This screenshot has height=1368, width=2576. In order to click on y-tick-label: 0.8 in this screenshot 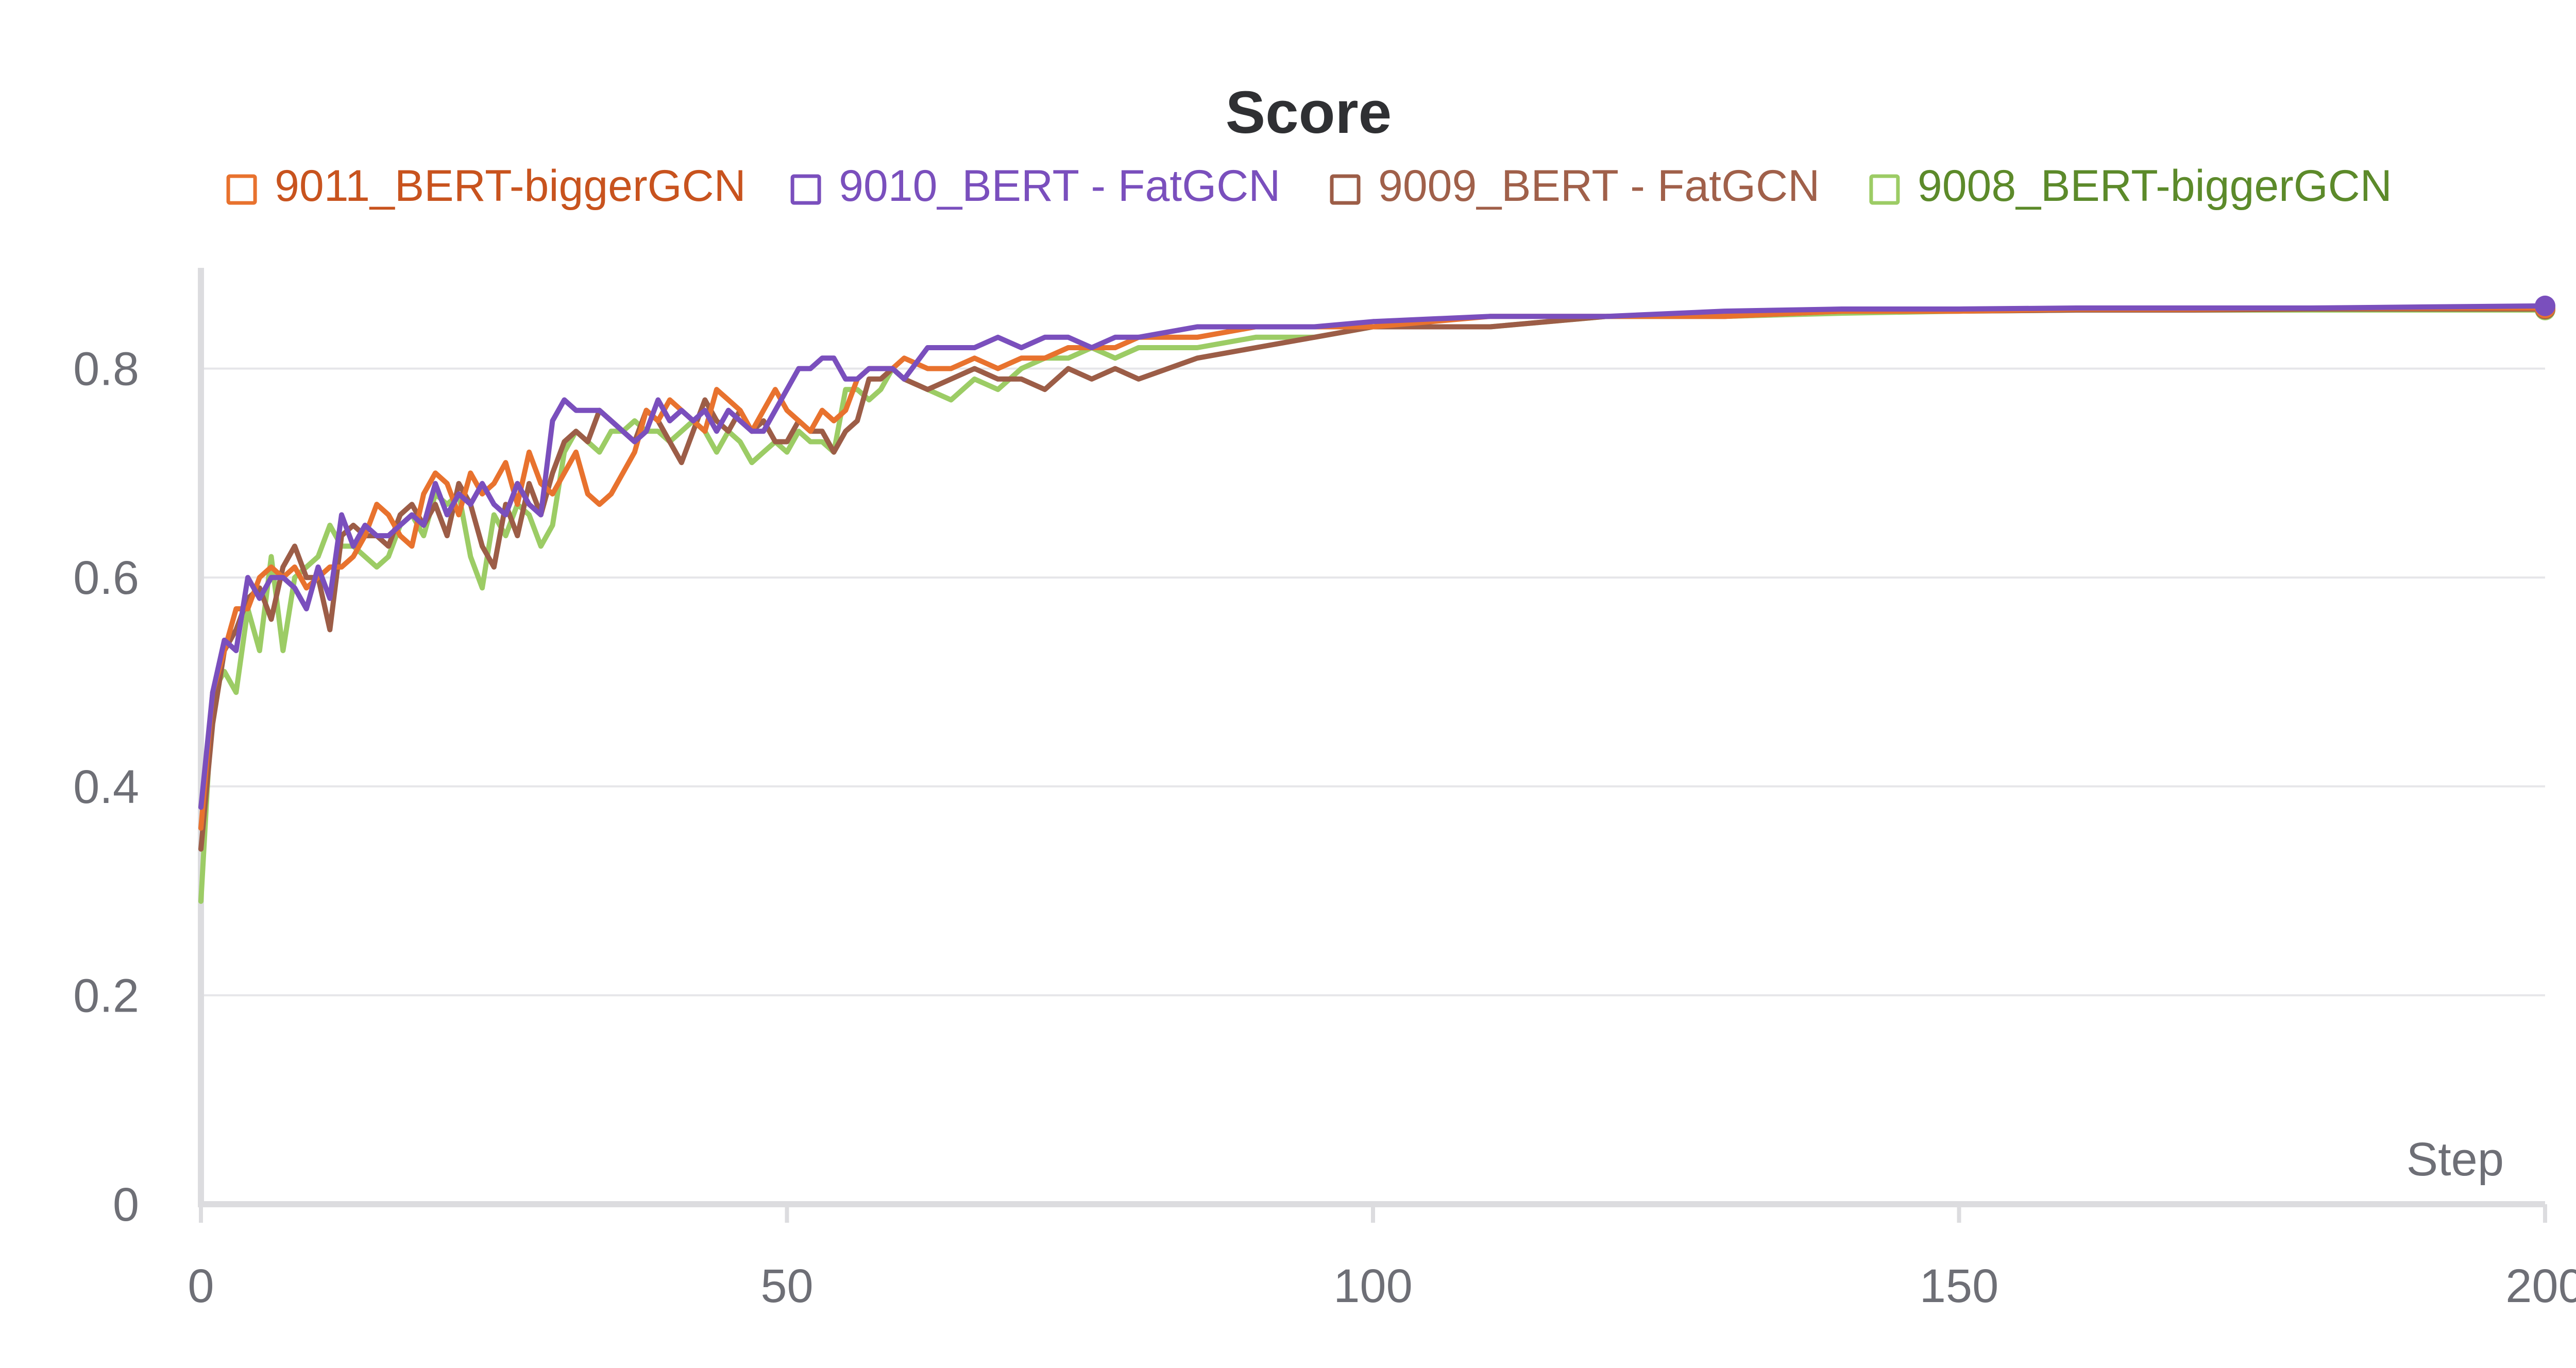, I will do `click(106, 369)`.